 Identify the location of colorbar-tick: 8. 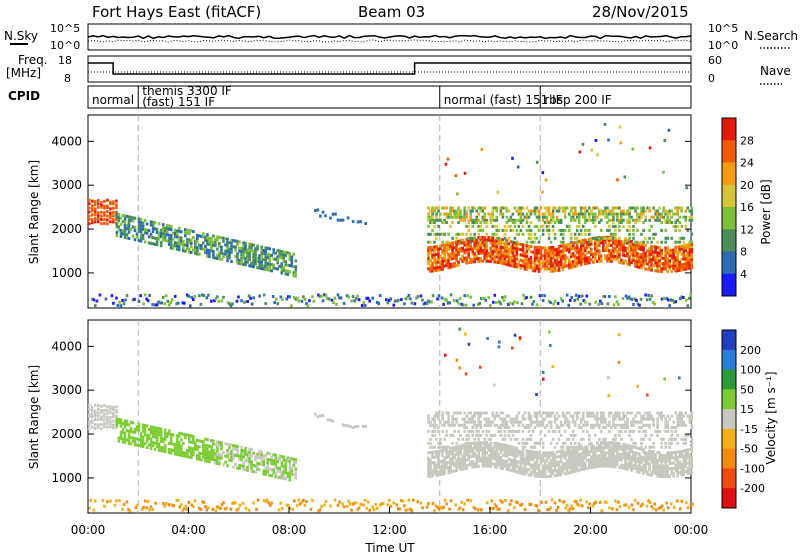
(743, 252).